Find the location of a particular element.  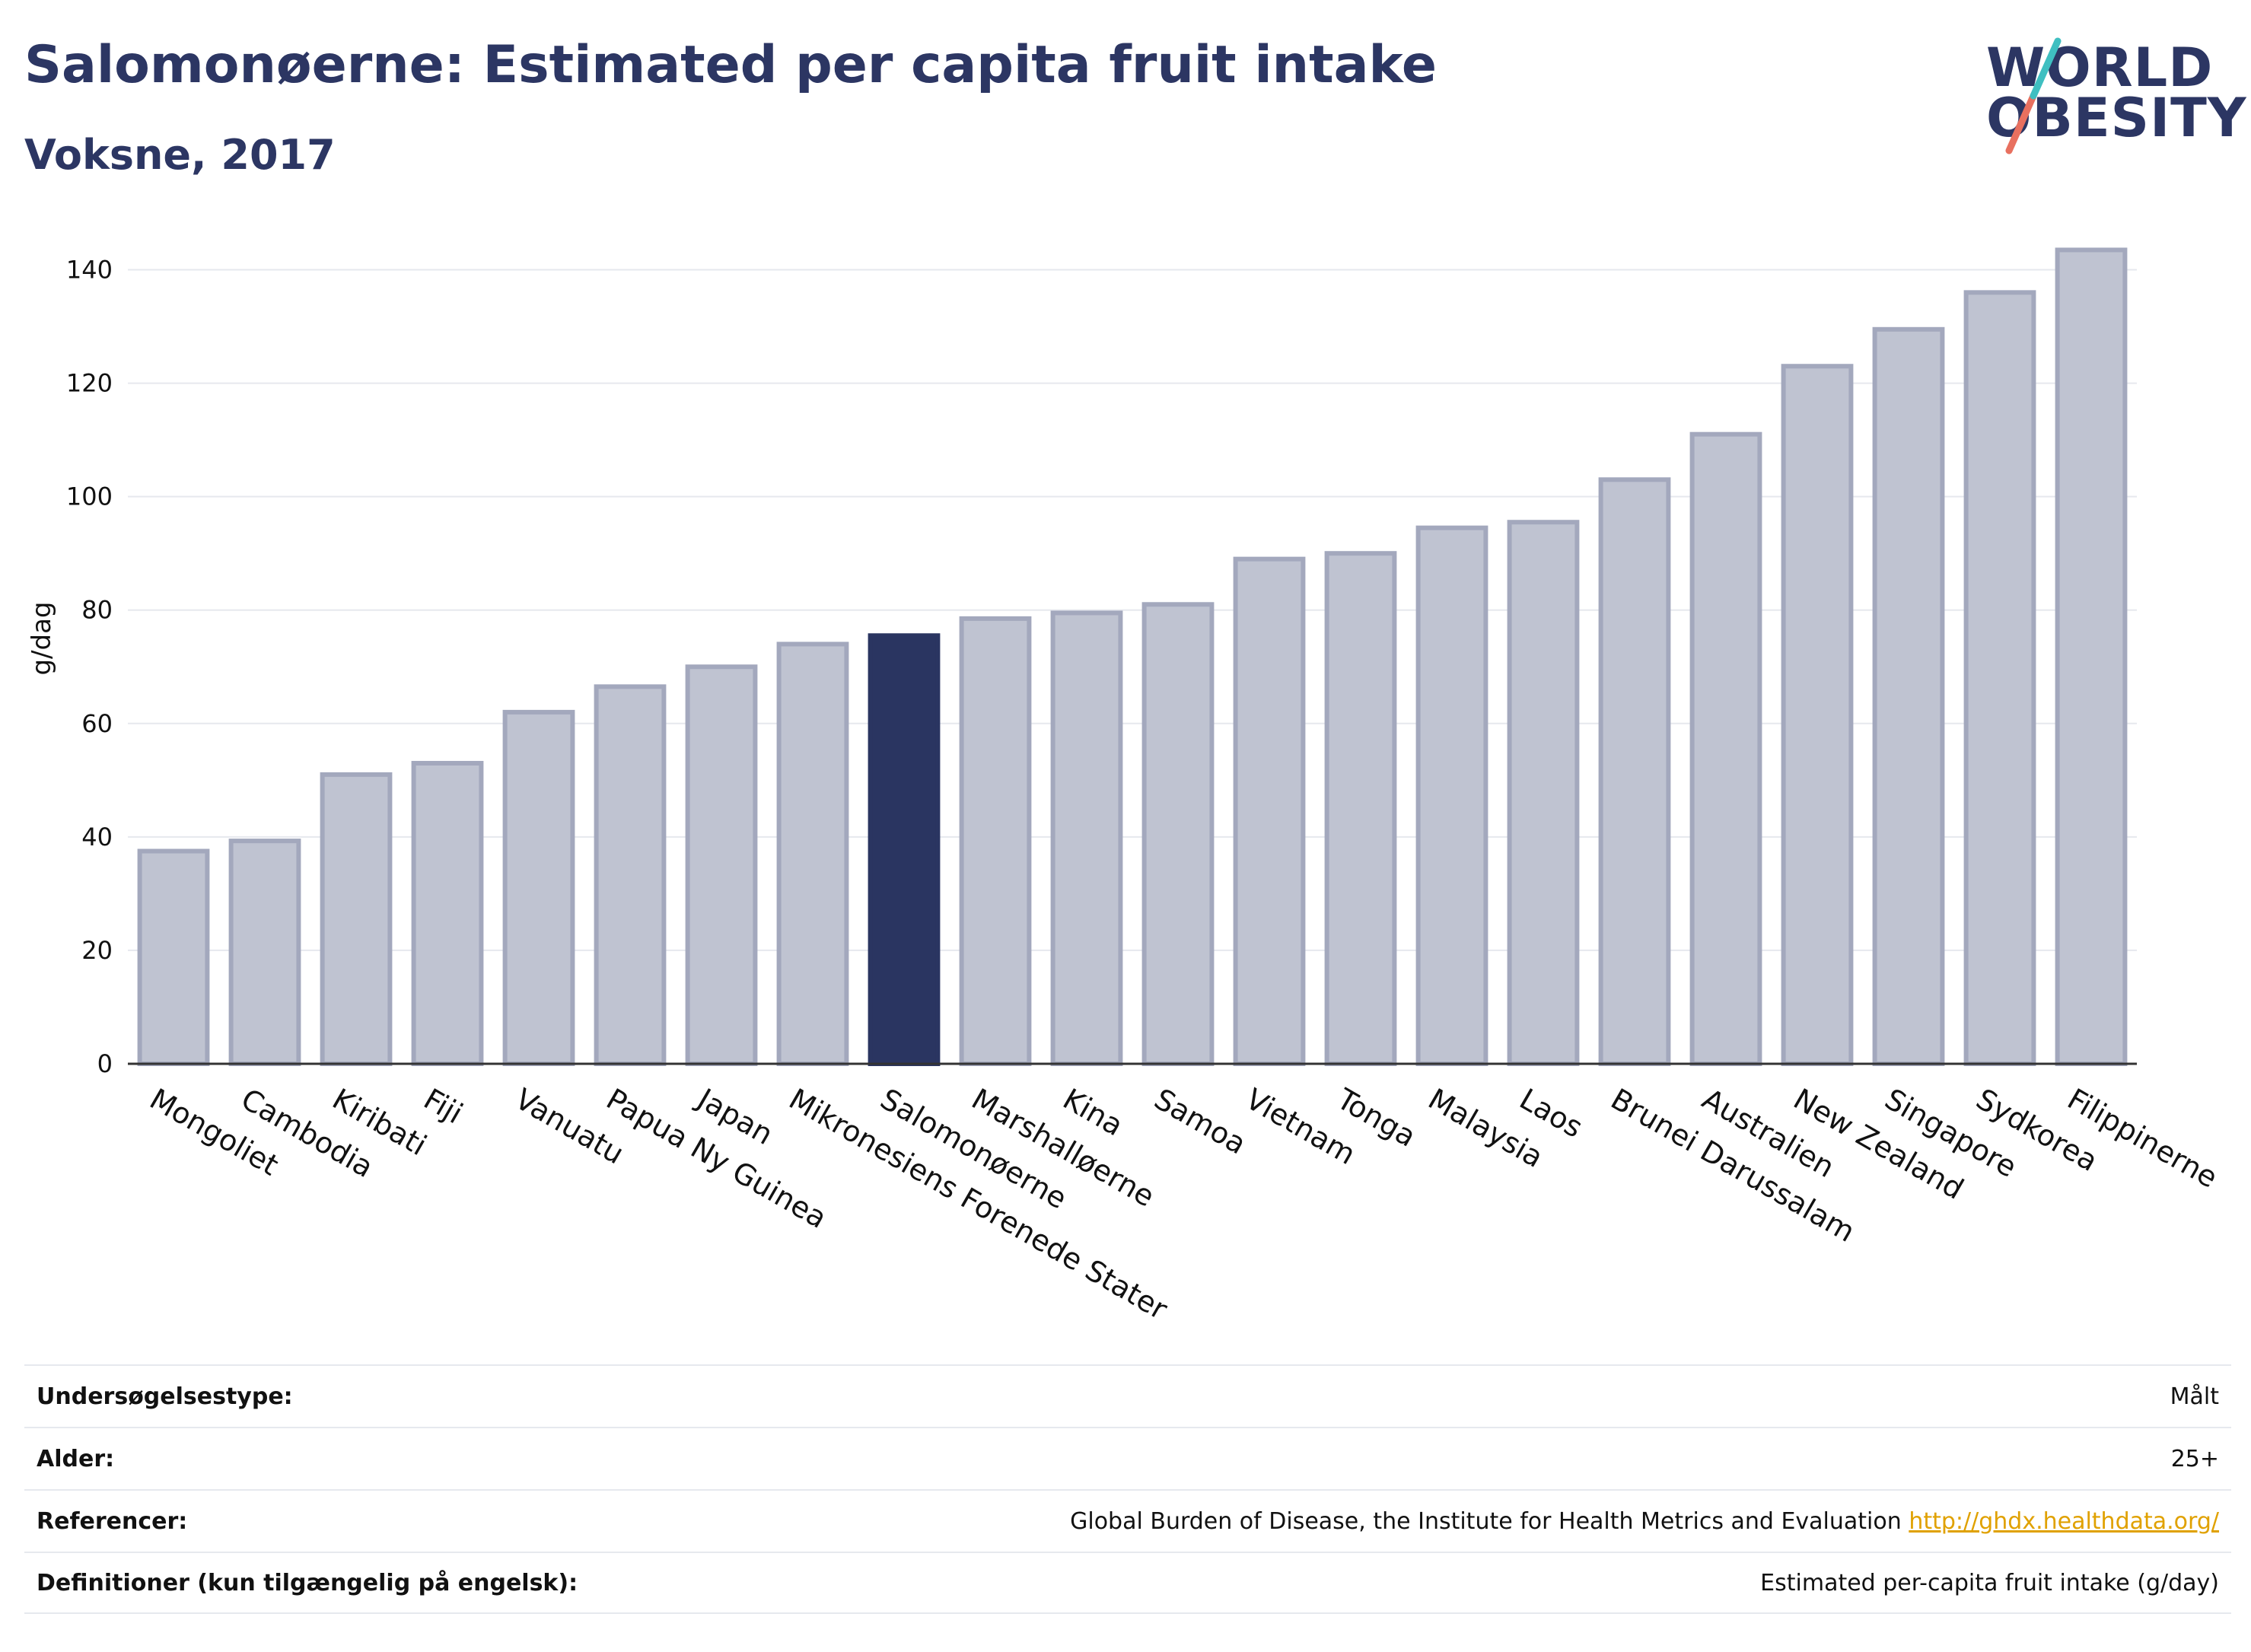

bar-filippinerne is located at coordinates (2091, 657).